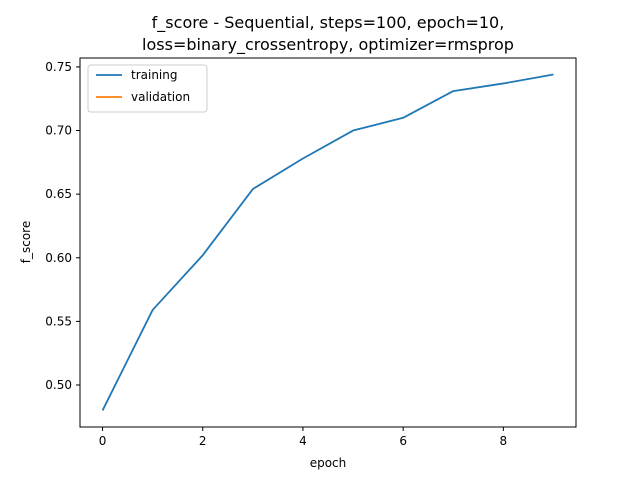 The width and height of the screenshot is (640, 480). What do you see at coordinates (62, 226) in the screenshot?
I see `y-axis: 0.50 0.55 0.60 0.65 0.70 0.75` at bounding box center [62, 226].